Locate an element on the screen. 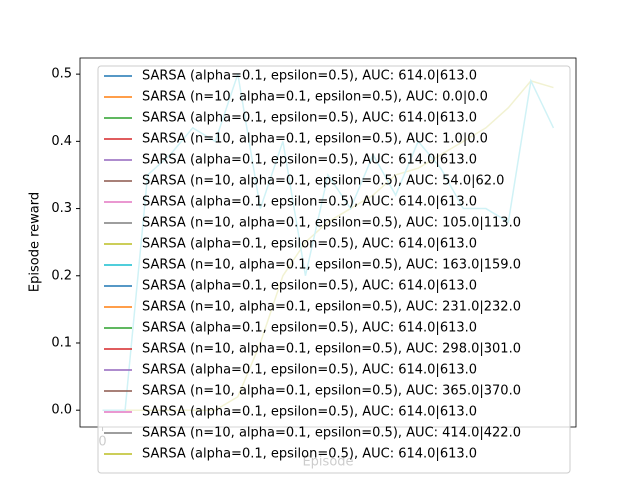 The image size is (640, 480). y-tick-label: 0.3 is located at coordinates (61, 208).